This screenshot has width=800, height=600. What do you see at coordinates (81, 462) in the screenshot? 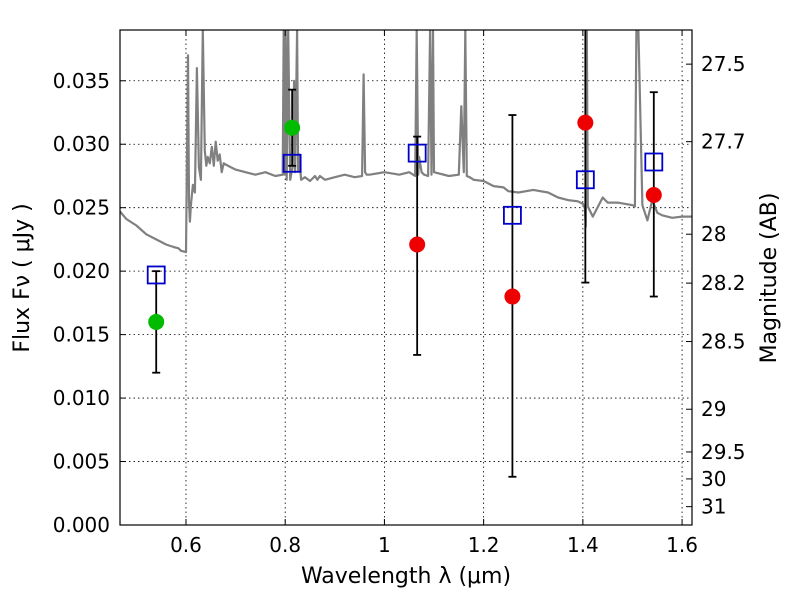
I see `y-tick-label: 0.005` at bounding box center [81, 462].